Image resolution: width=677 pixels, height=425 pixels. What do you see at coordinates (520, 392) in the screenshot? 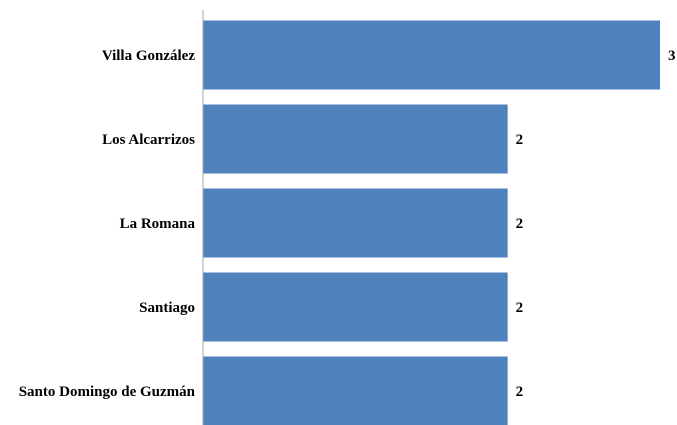
I see `value-label-4: 2` at bounding box center [520, 392].